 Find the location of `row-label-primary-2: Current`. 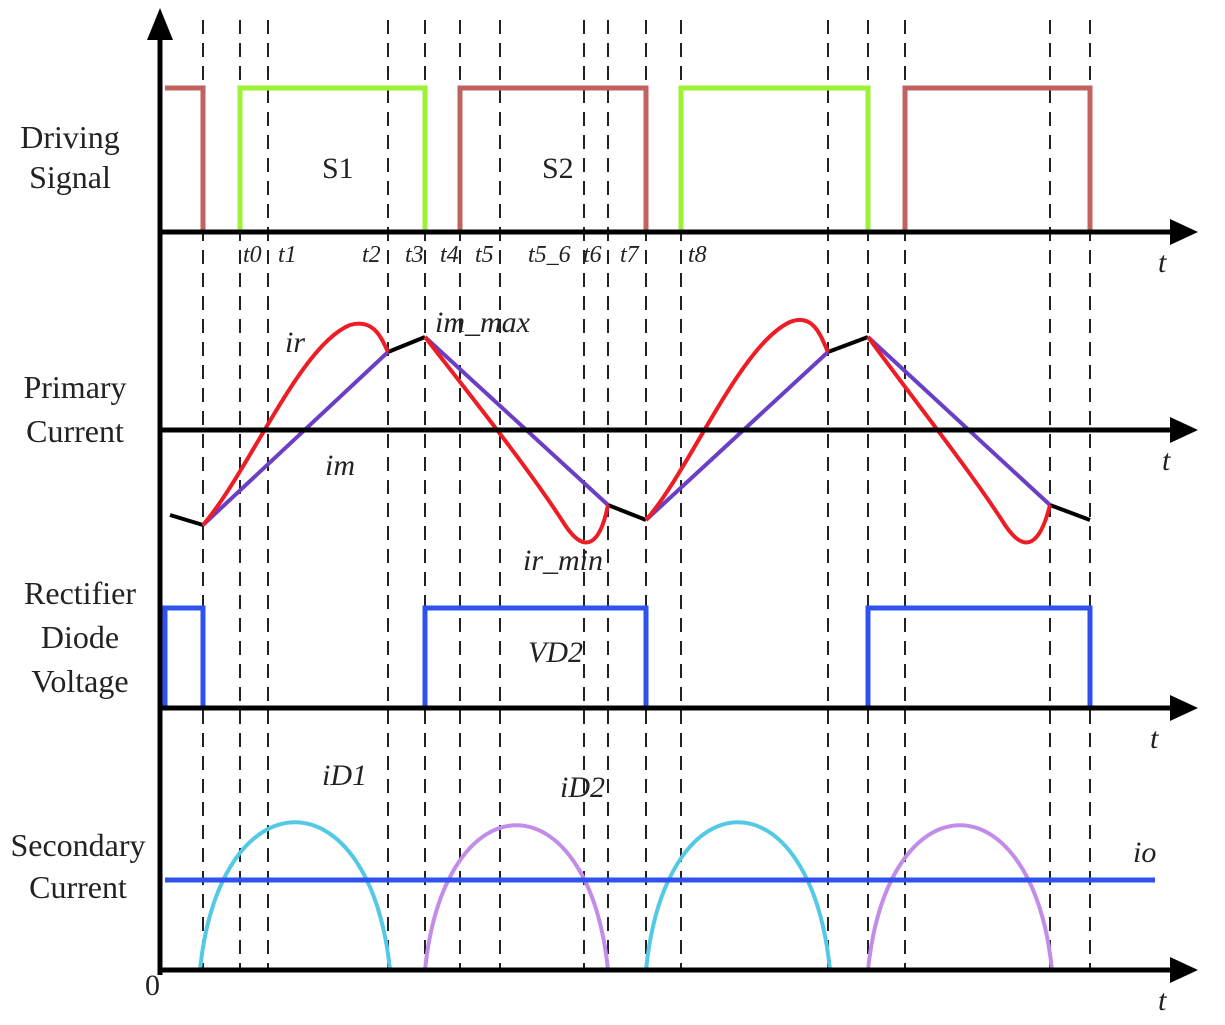

row-label-primary-2: Current is located at coordinates (75, 431).